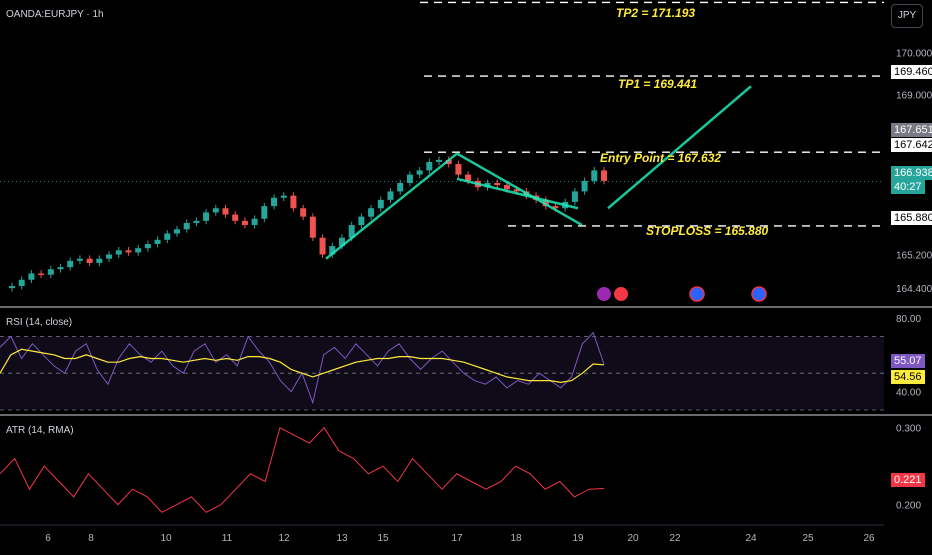 Image resolution: width=932 pixels, height=555 pixels. I want to click on time-tick-label: 17, so click(457, 538).